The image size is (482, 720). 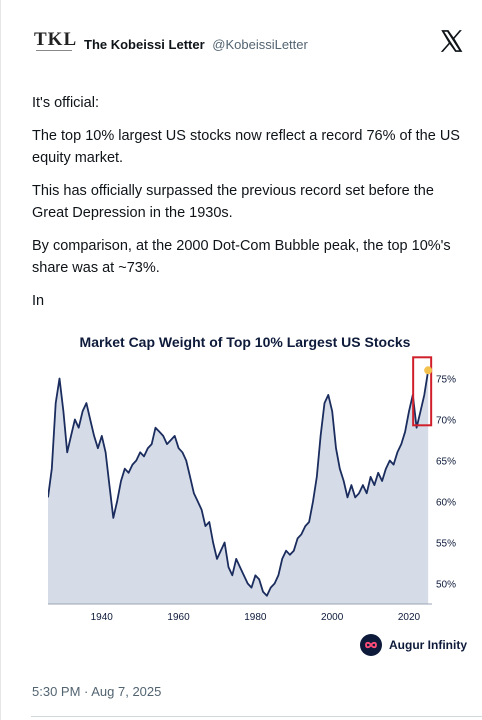 What do you see at coordinates (332, 617) in the screenshot?
I see `x-tick-label: 2000` at bounding box center [332, 617].